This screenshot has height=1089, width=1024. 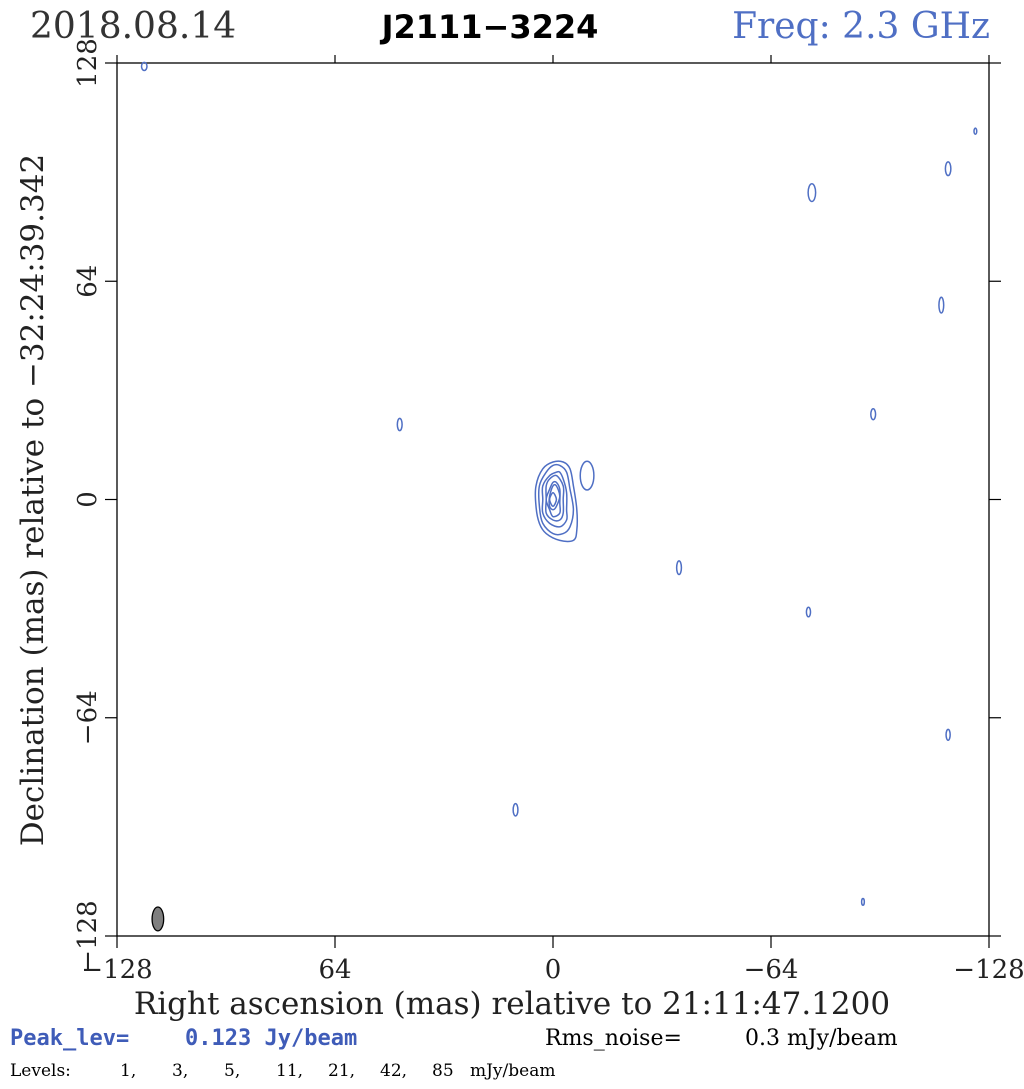 What do you see at coordinates (128, 1071) in the screenshot?
I see `level-value-0: 1,` at bounding box center [128, 1071].